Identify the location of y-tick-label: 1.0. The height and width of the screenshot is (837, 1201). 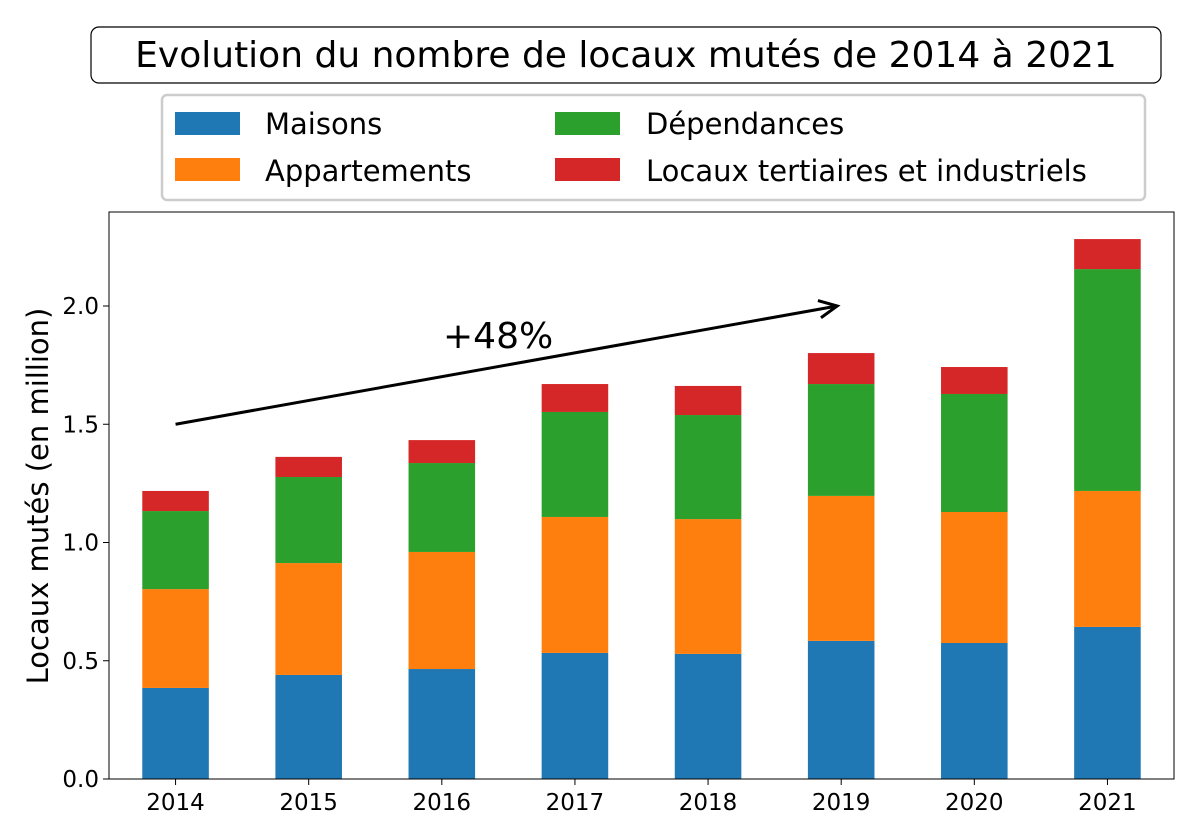
(80, 544).